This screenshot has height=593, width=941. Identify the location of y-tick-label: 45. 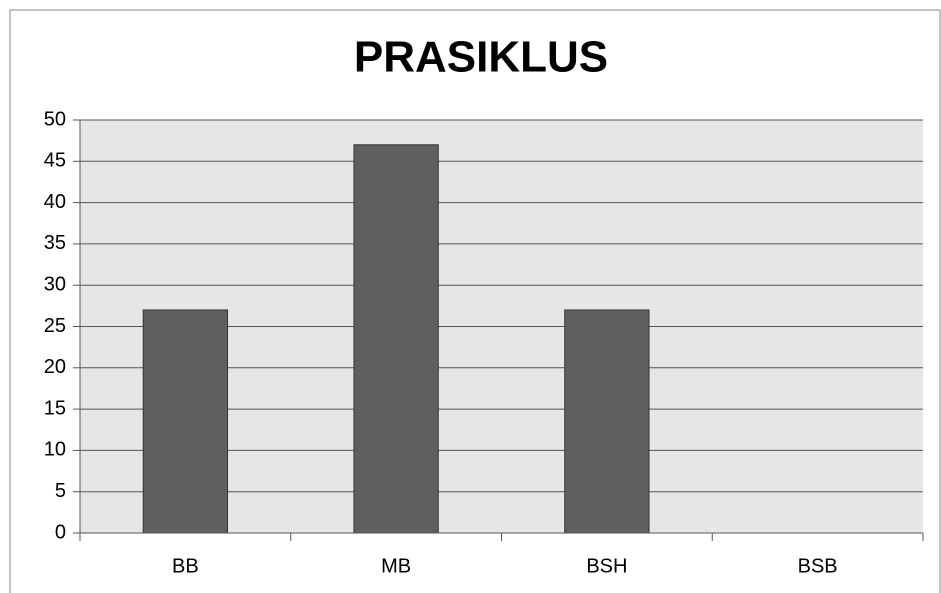
(55, 161).